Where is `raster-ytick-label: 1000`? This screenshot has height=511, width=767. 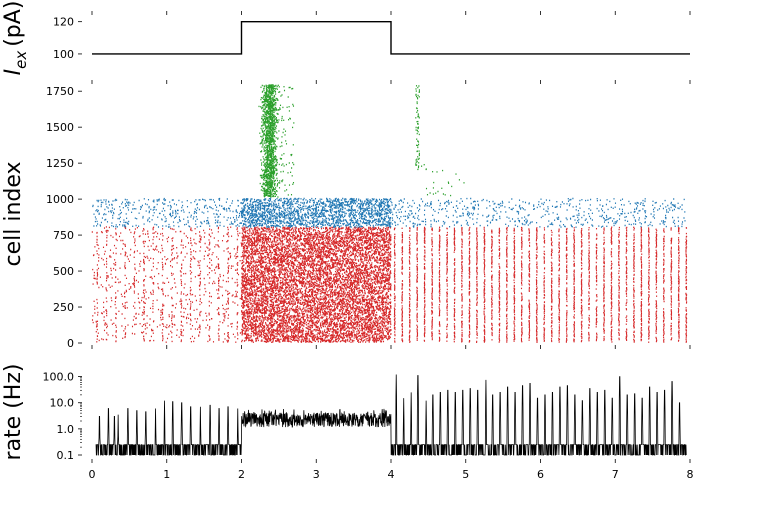 raster-ytick-label: 1000 is located at coordinates (60, 199).